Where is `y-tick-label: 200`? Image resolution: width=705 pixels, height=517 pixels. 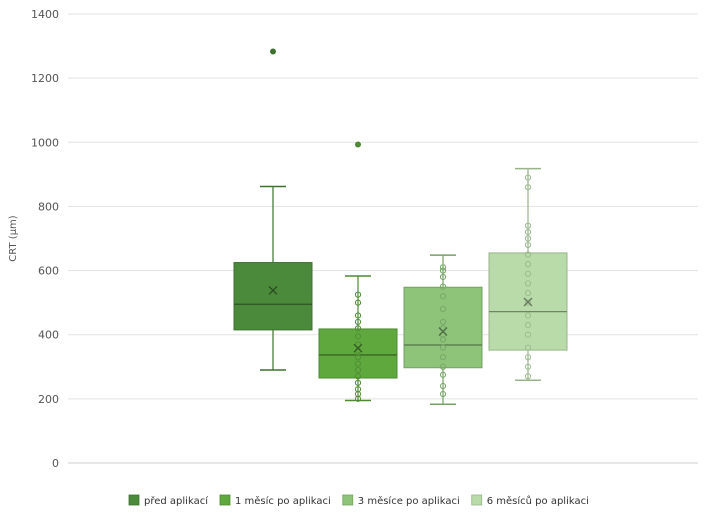
y-tick-label: 200 is located at coordinates (48, 399).